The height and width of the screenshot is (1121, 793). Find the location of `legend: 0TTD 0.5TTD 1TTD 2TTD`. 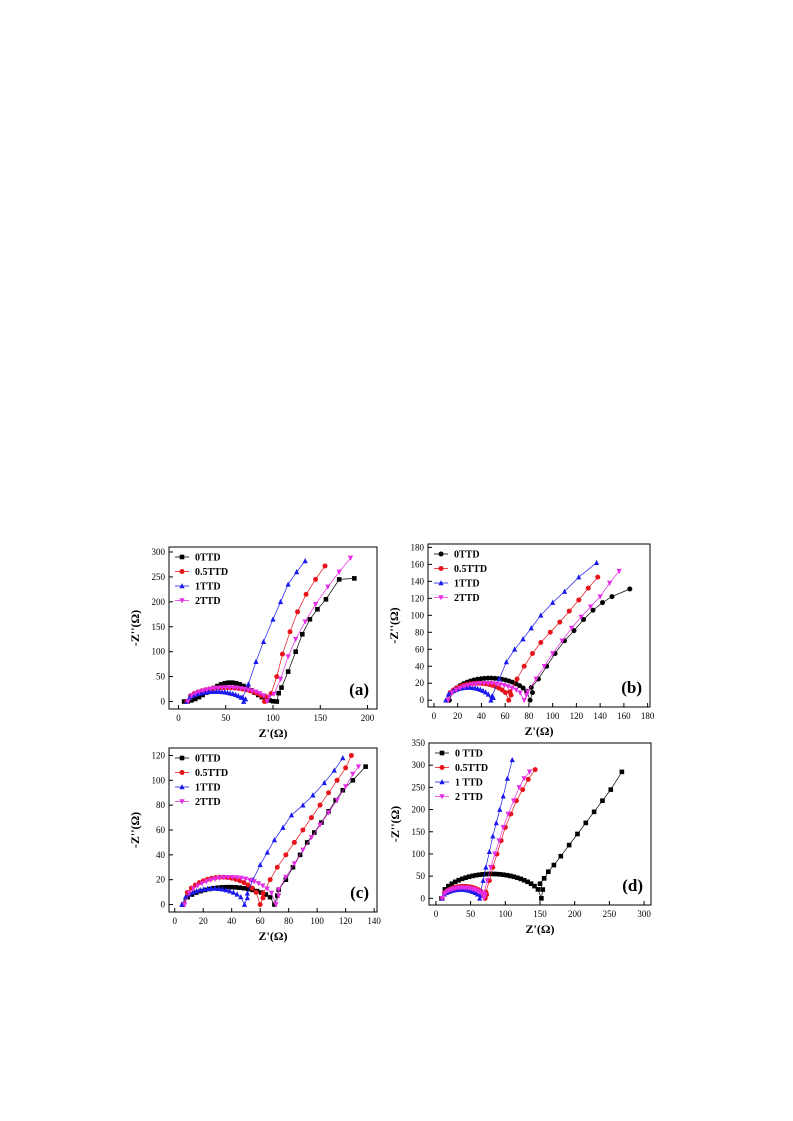

legend: 0TTD 0.5TTD 1TTD 2TTD is located at coordinates (201, 781).